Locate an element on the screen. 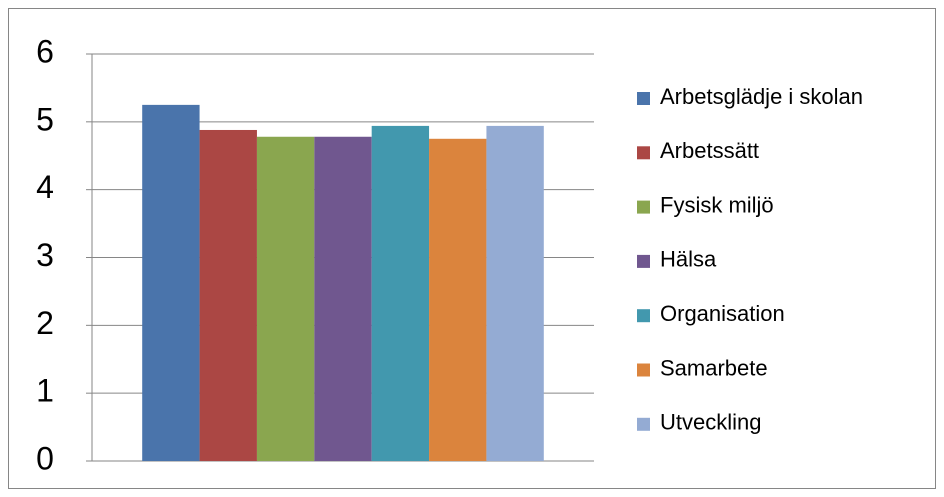 The width and height of the screenshot is (944, 497). legend-label: Fysisk miljö is located at coordinates (717, 204).